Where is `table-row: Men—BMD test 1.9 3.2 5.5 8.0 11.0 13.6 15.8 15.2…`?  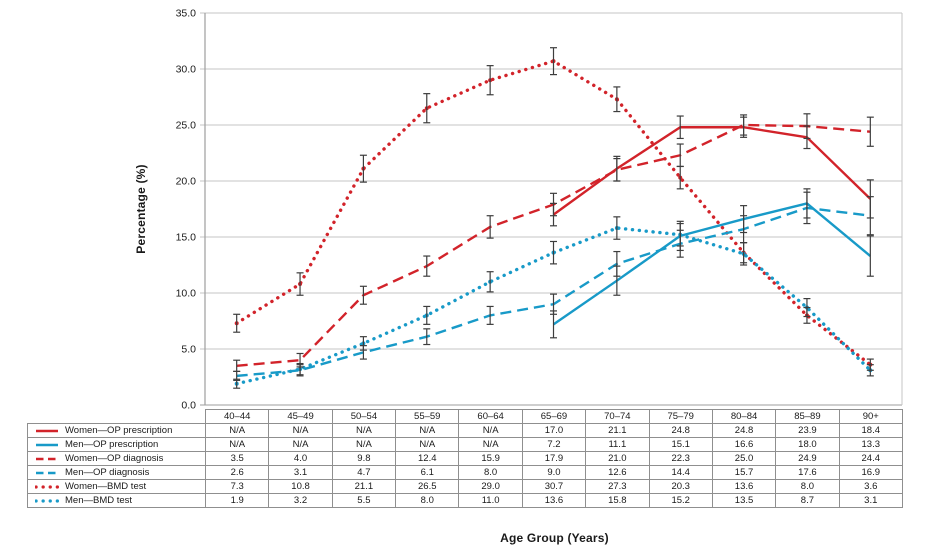
table-row: Men—BMD test 1.9 3.2 5.5 8.0 11.0 13.6 15.8 15.2… is located at coordinates (465, 500).